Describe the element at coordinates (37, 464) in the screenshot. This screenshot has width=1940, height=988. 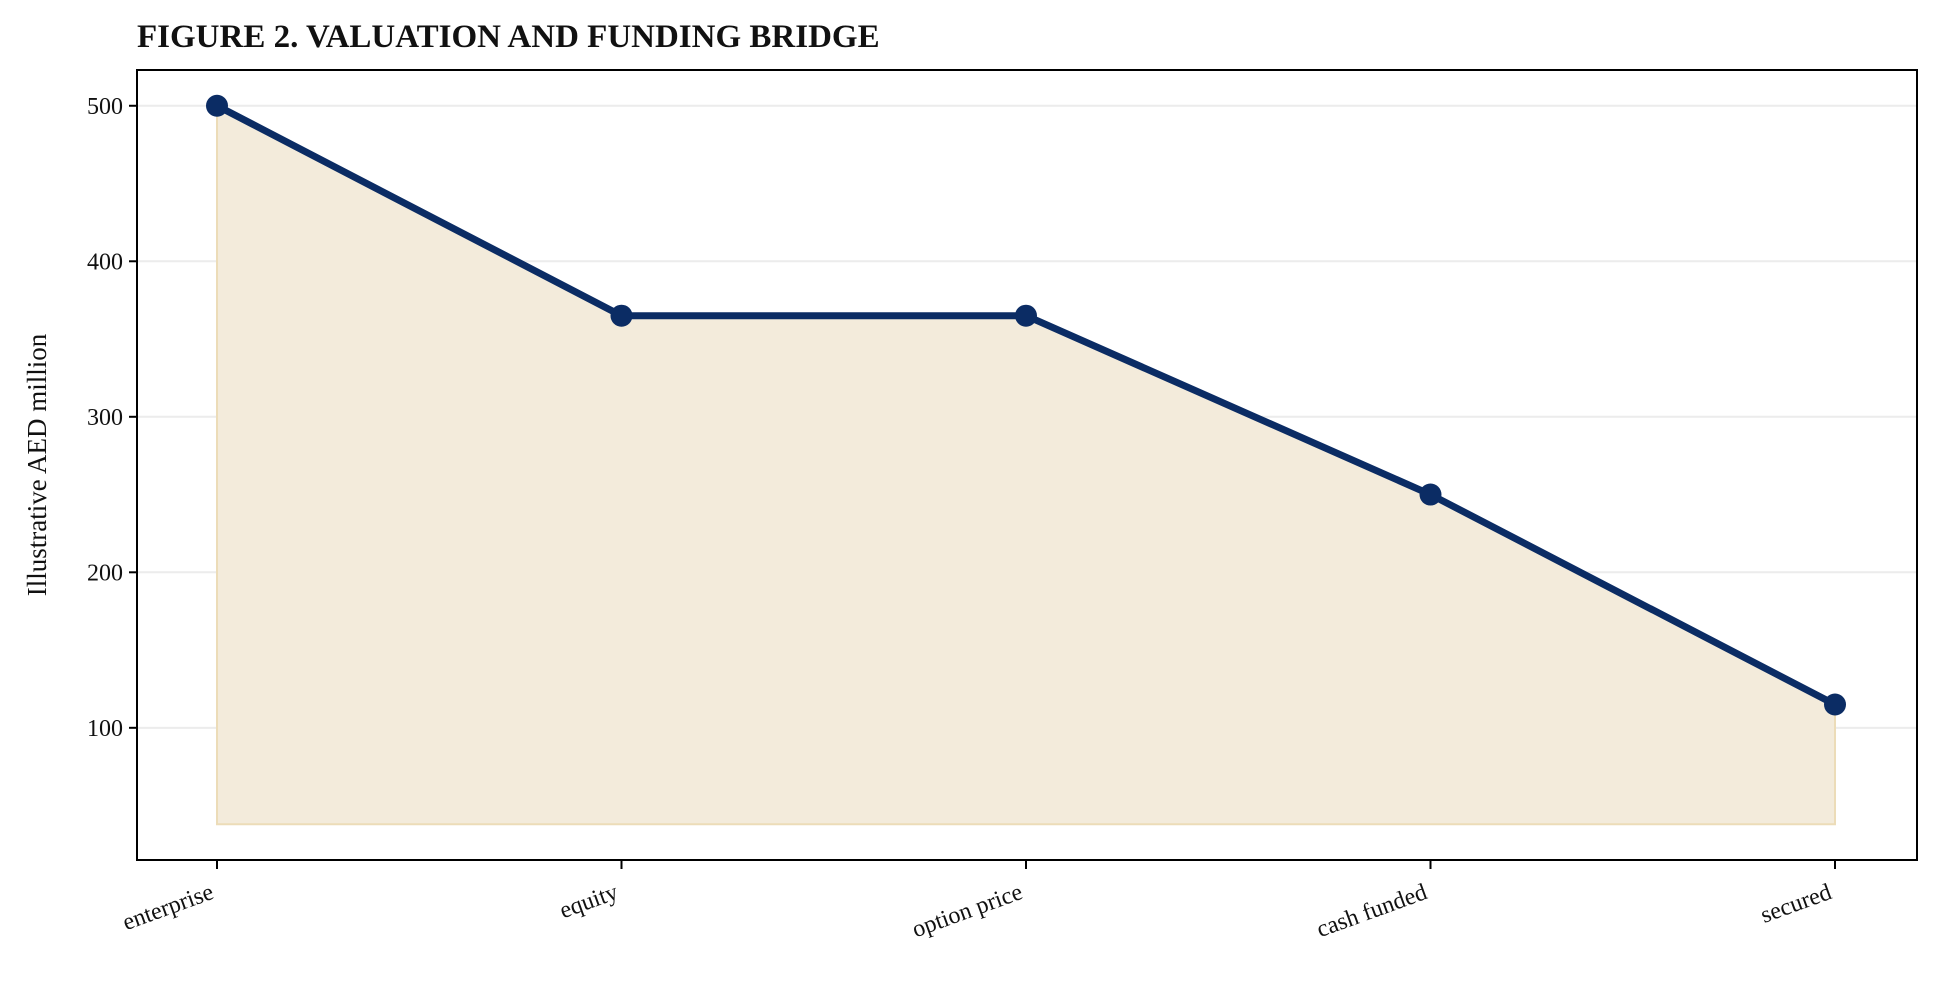
I see `y-axis-label: Illustrative AED million` at that location.